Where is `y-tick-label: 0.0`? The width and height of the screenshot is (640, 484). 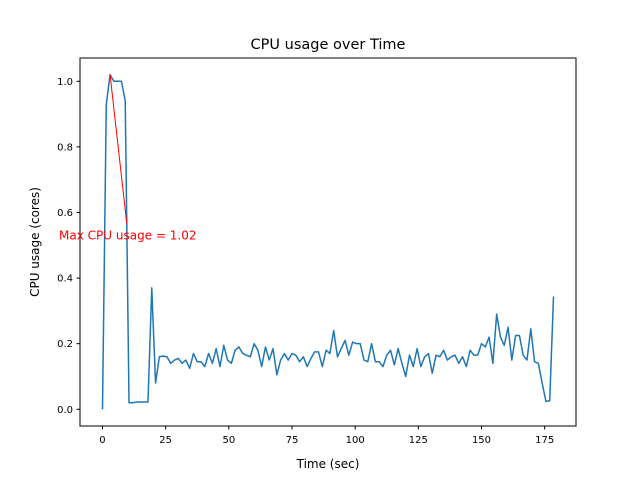 y-tick-label: 0.0 is located at coordinates (65, 410).